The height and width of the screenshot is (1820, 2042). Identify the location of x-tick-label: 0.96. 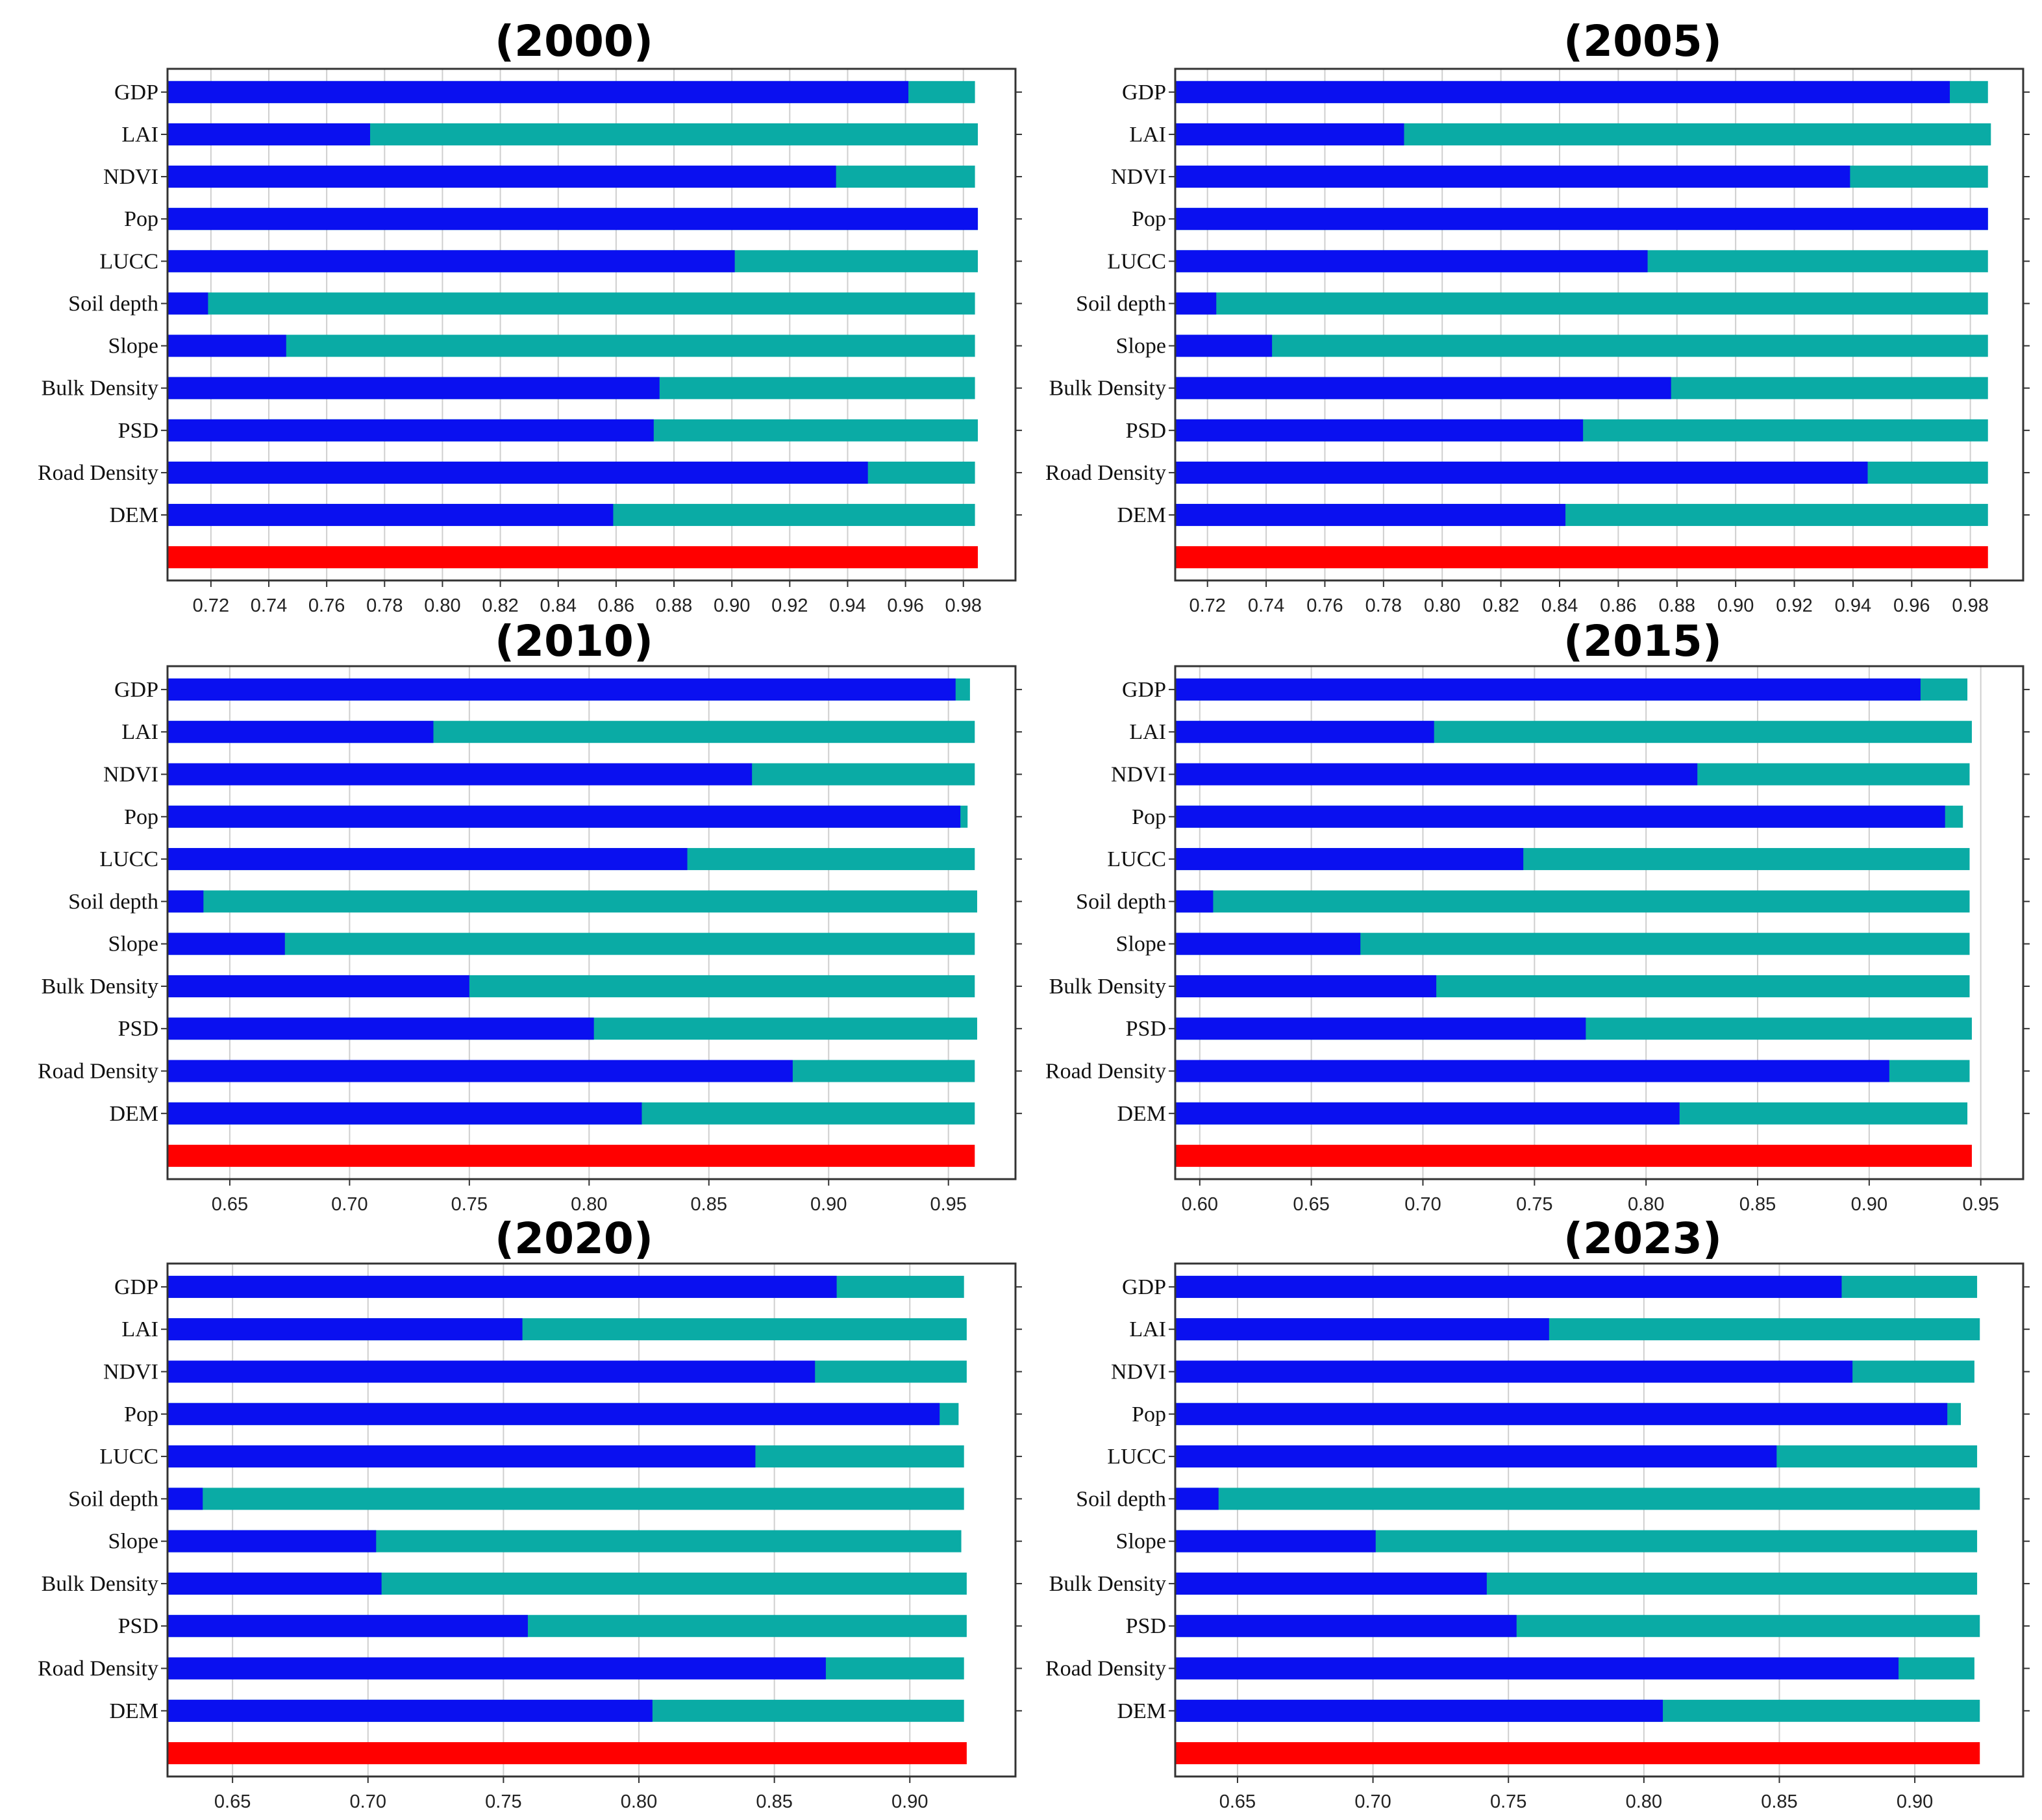
(1911, 605).